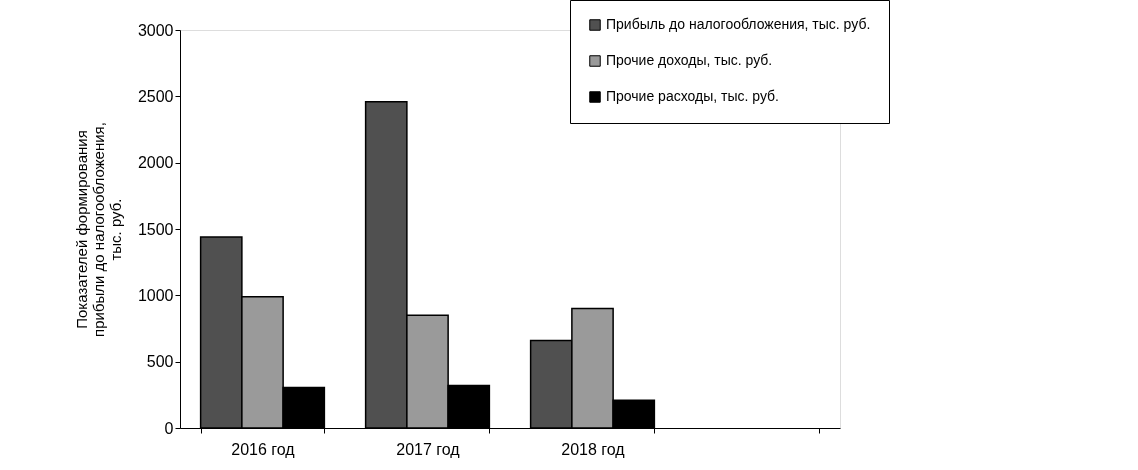 Image resolution: width=1138 pixels, height=470 pixels. What do you see at coordinates (155, 229) in the screenshot?
I see `y-tick-label: 1500` at bounding box center [155, 229].